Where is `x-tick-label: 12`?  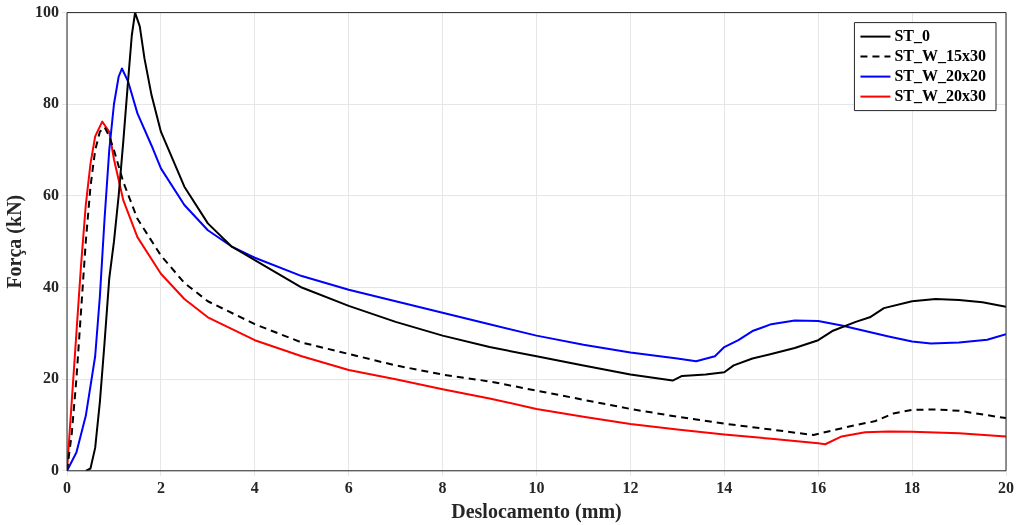
x-tick-label: 12 is located at coordinates (630, 487).